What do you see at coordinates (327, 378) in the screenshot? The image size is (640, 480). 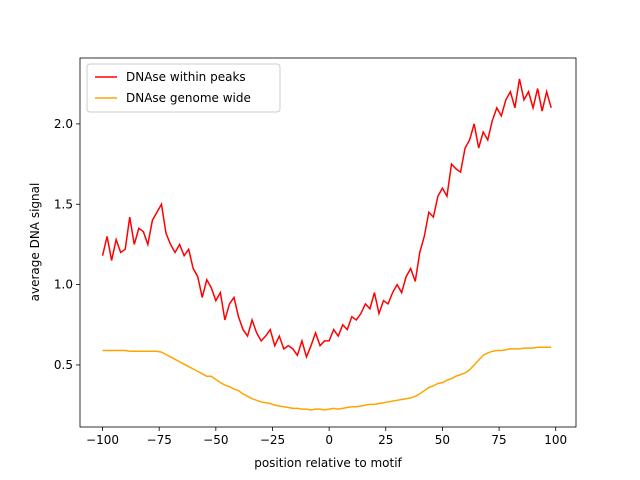 I see `data-line` at bounding box center [327, 378].